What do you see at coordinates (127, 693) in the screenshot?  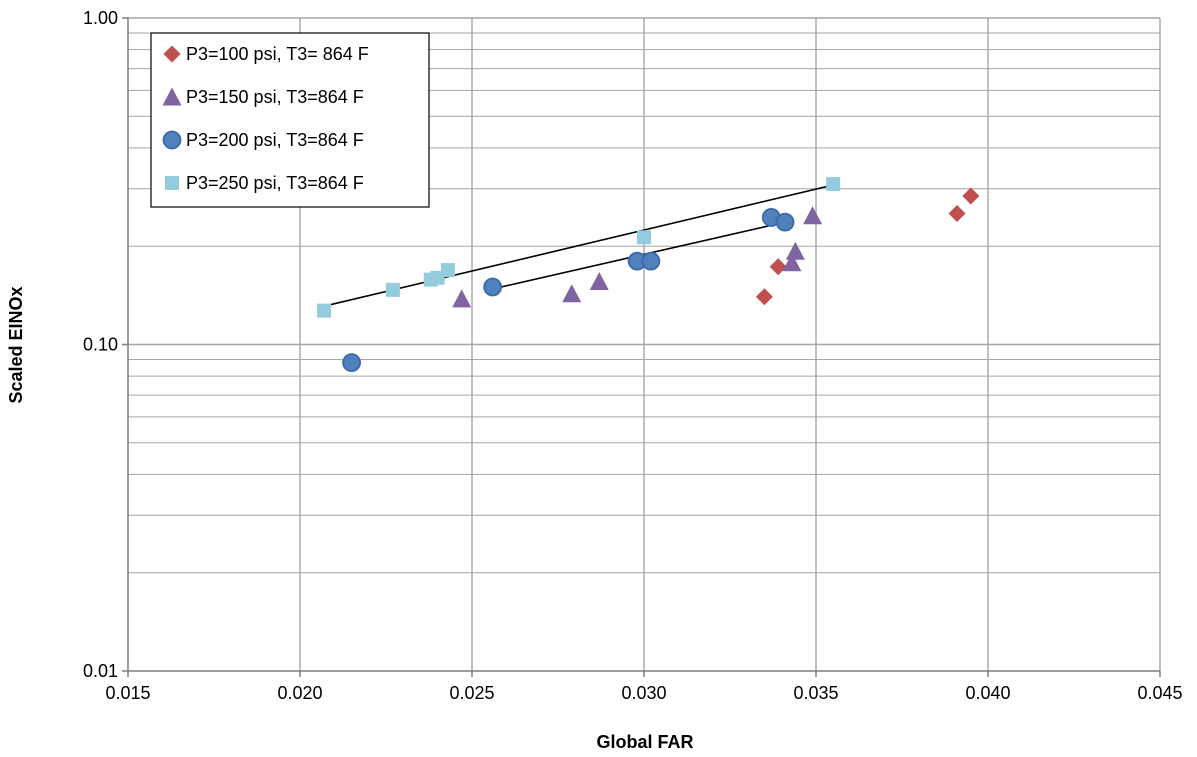 I see `x-tick-label: 0.015` at bounding box center [127, 693].